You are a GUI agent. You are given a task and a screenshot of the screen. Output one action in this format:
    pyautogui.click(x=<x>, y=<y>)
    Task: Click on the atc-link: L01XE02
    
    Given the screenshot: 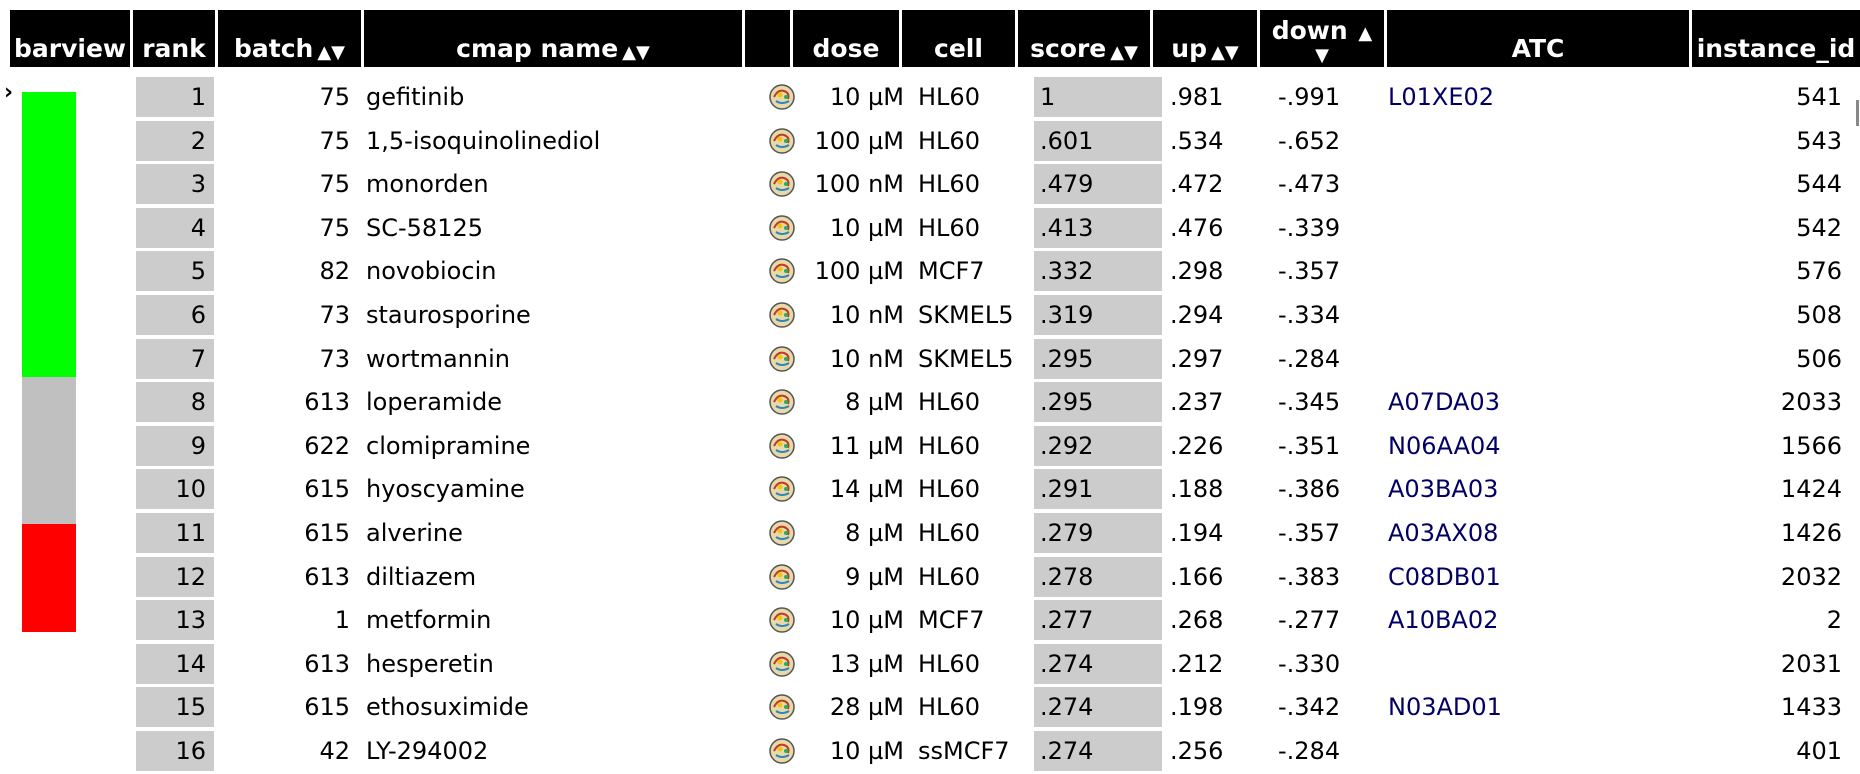 What is the action you would take?
    pyautogui.click(x=1441, y=97)
    